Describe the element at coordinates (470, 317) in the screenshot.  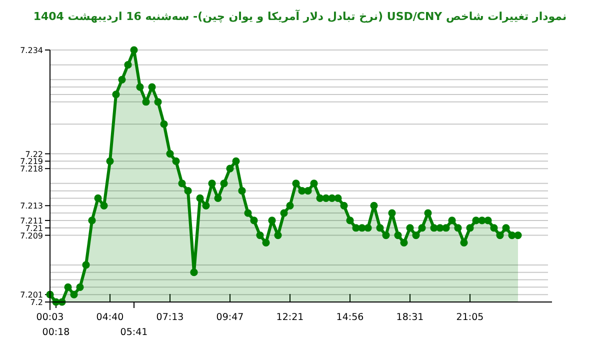
I see `x-tick-label: 21:05` at that location.